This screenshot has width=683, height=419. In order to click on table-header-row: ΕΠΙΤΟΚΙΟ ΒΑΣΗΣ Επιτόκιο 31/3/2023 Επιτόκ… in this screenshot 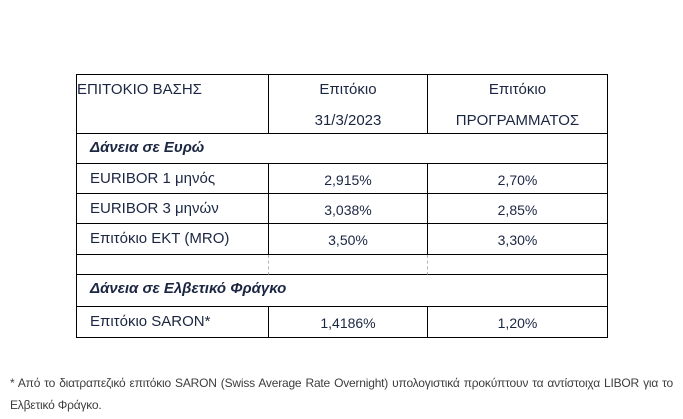, I will do `click(342, 104)`.